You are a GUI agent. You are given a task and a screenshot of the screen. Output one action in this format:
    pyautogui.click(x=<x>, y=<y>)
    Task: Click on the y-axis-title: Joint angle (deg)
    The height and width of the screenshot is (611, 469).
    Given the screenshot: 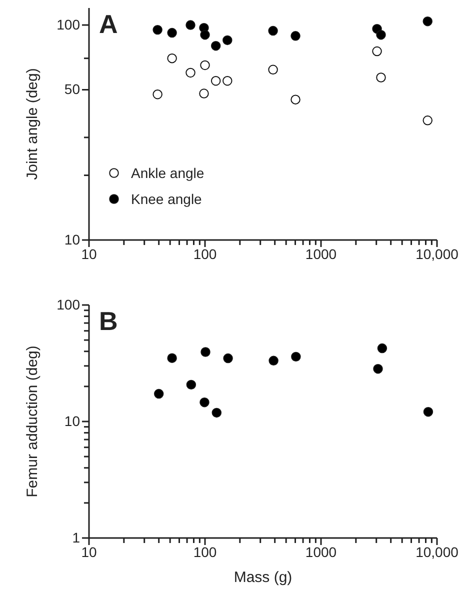 What is the action you would take?
    pyautogui.click(x=32, y=124)
    